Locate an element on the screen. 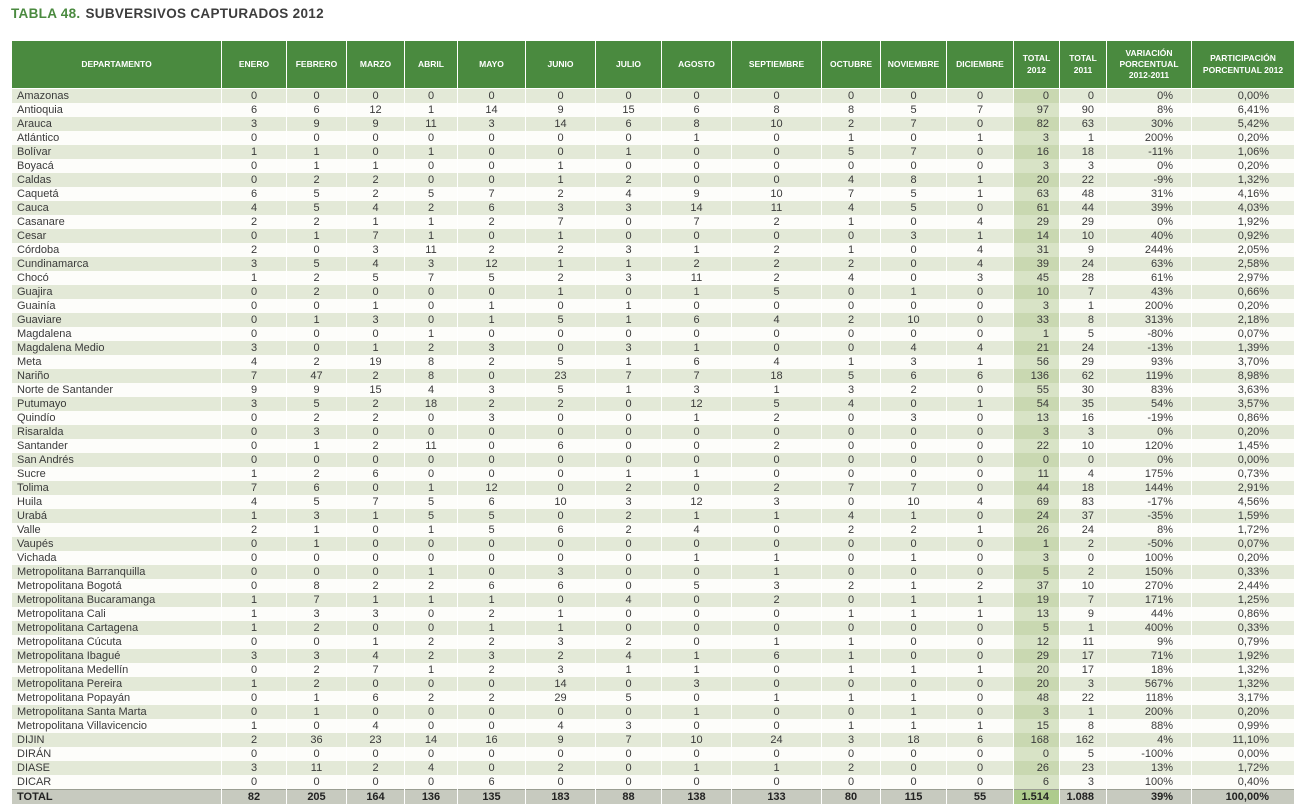 Image resolution: width=1300 pixels, height=812 pixels. value-cell-marzo: 6 is located at coordinates (375, 698).